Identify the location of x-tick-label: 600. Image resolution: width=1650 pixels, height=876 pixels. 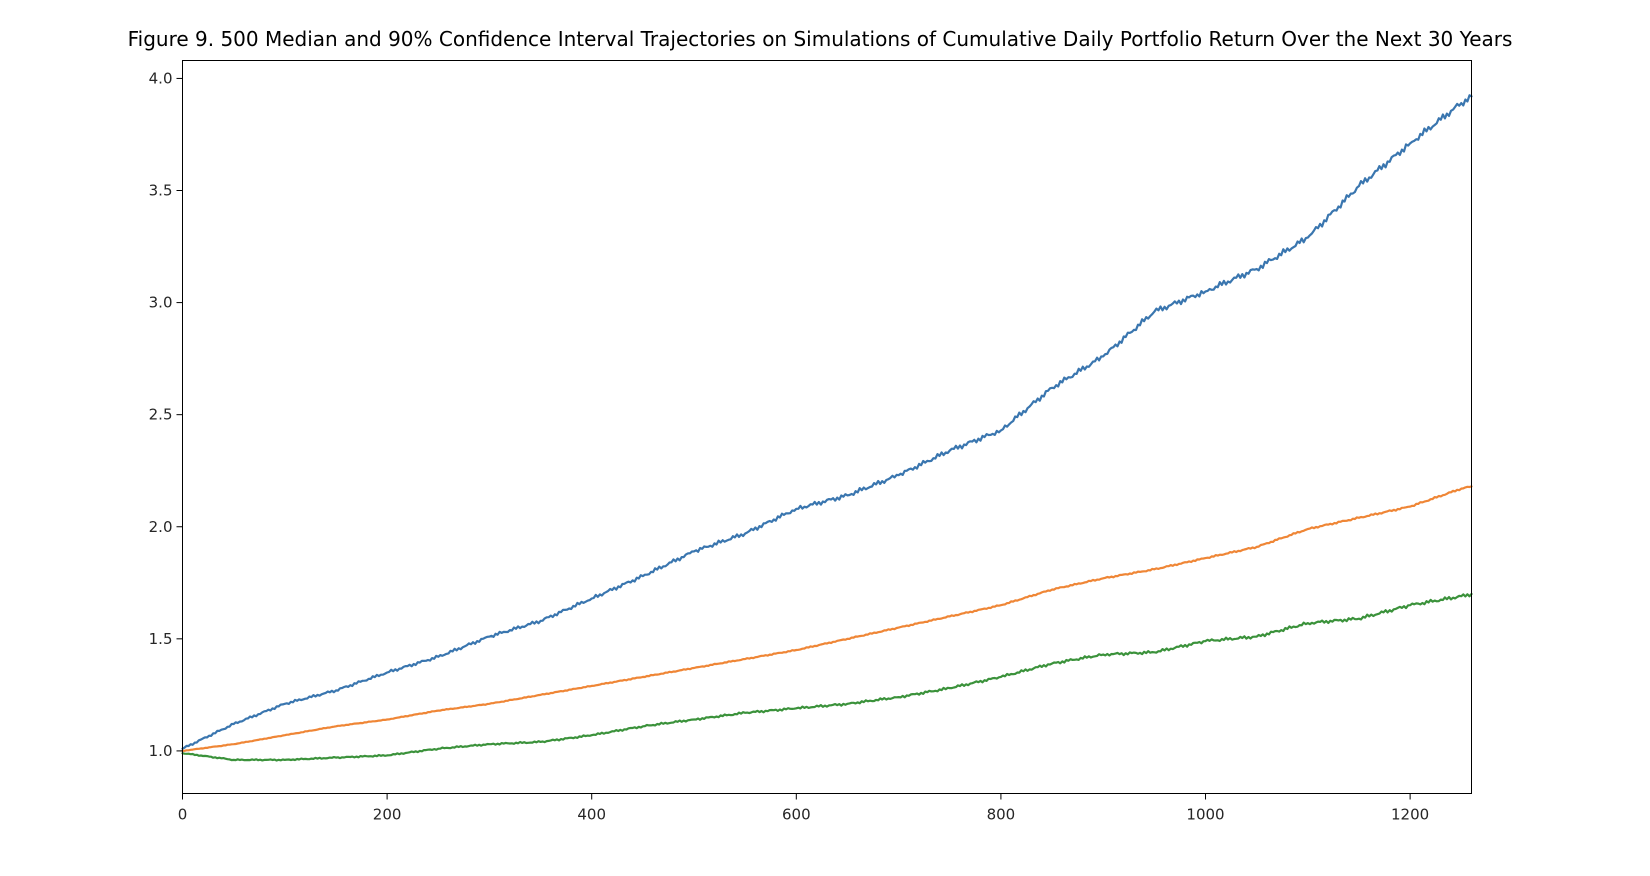
(796, 815).